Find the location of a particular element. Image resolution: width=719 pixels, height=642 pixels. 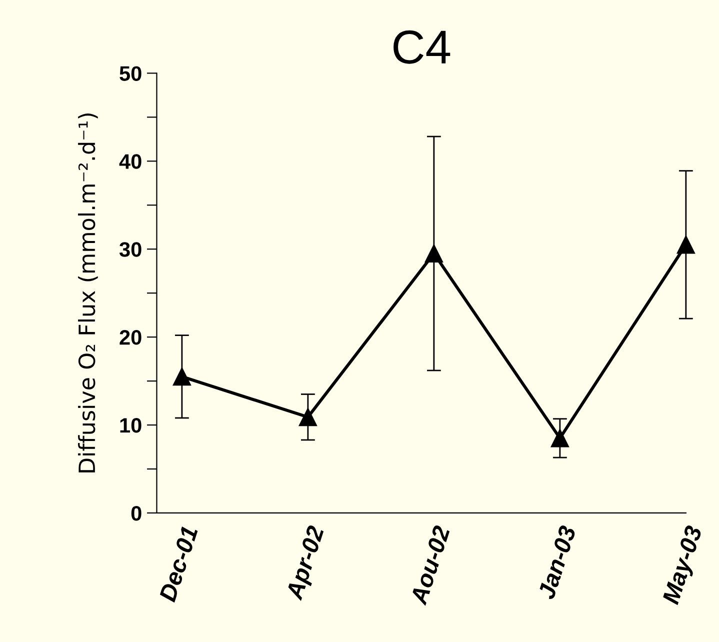

y-tick-label: 40 is located at coordinates (130, 161).